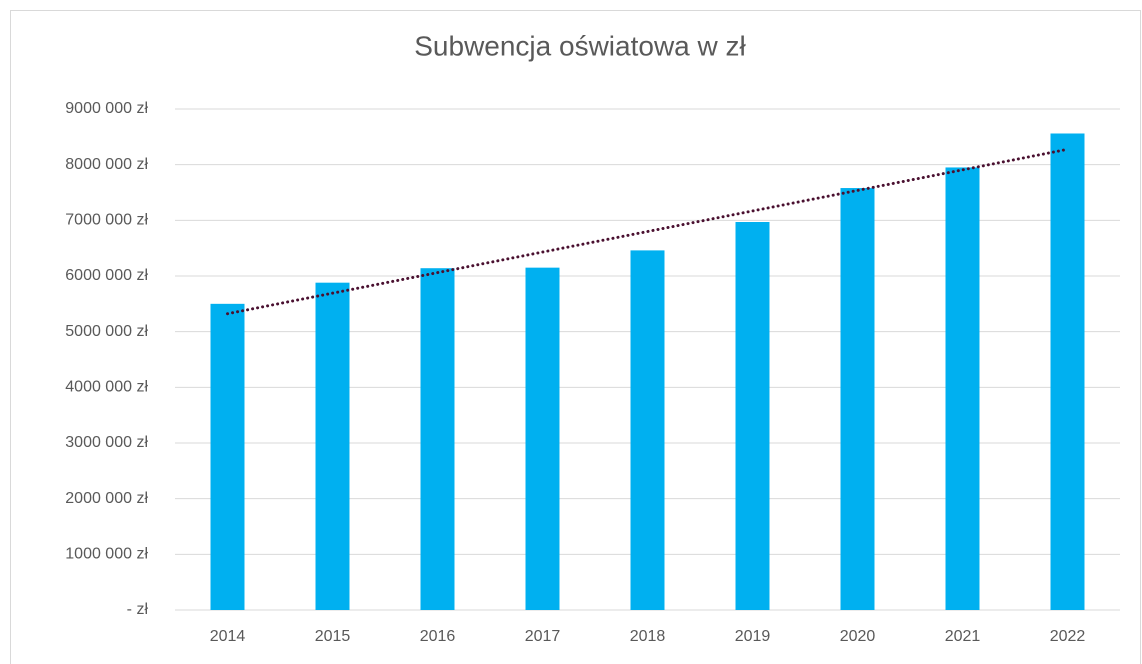 This screenshot has width=1142, height=664. Describe the element at coordinates (228, 636) in the screenshot. I see `x-tick-label: 2014` at that location.